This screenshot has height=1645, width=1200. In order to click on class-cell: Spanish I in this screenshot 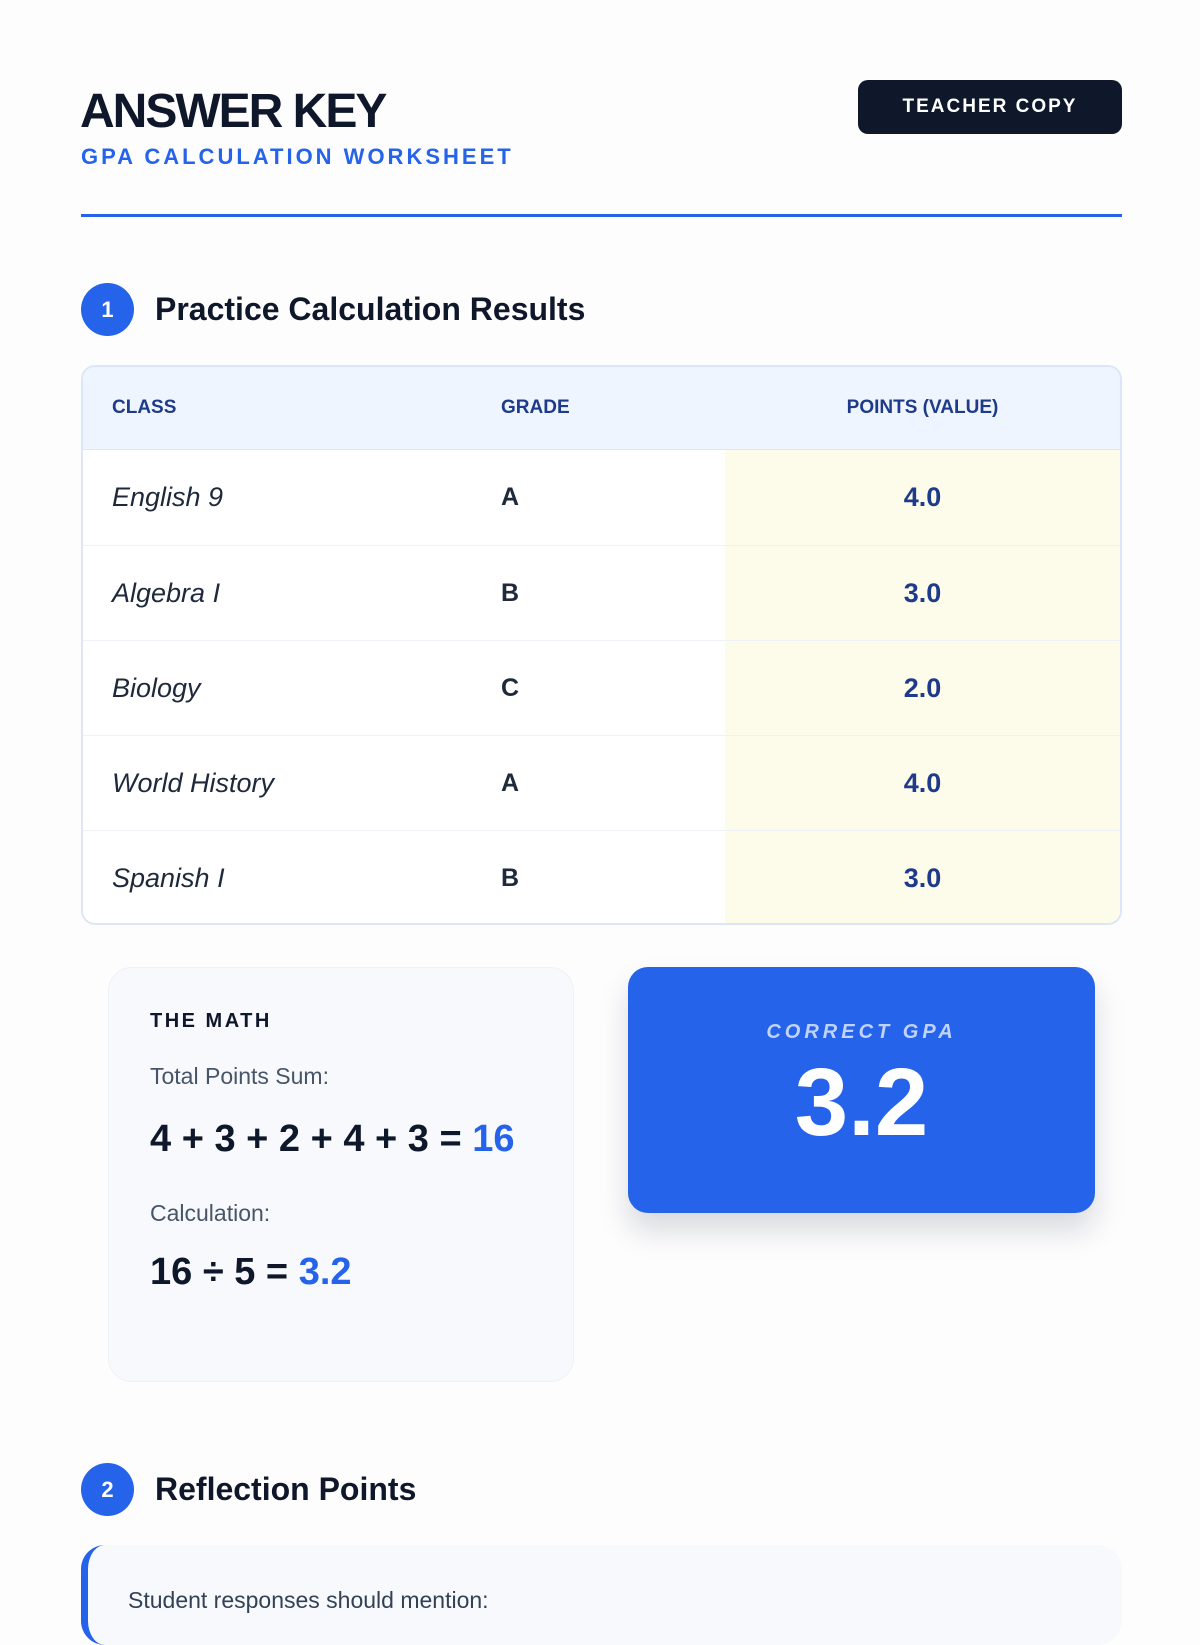, I will do `click(168, 877)`.